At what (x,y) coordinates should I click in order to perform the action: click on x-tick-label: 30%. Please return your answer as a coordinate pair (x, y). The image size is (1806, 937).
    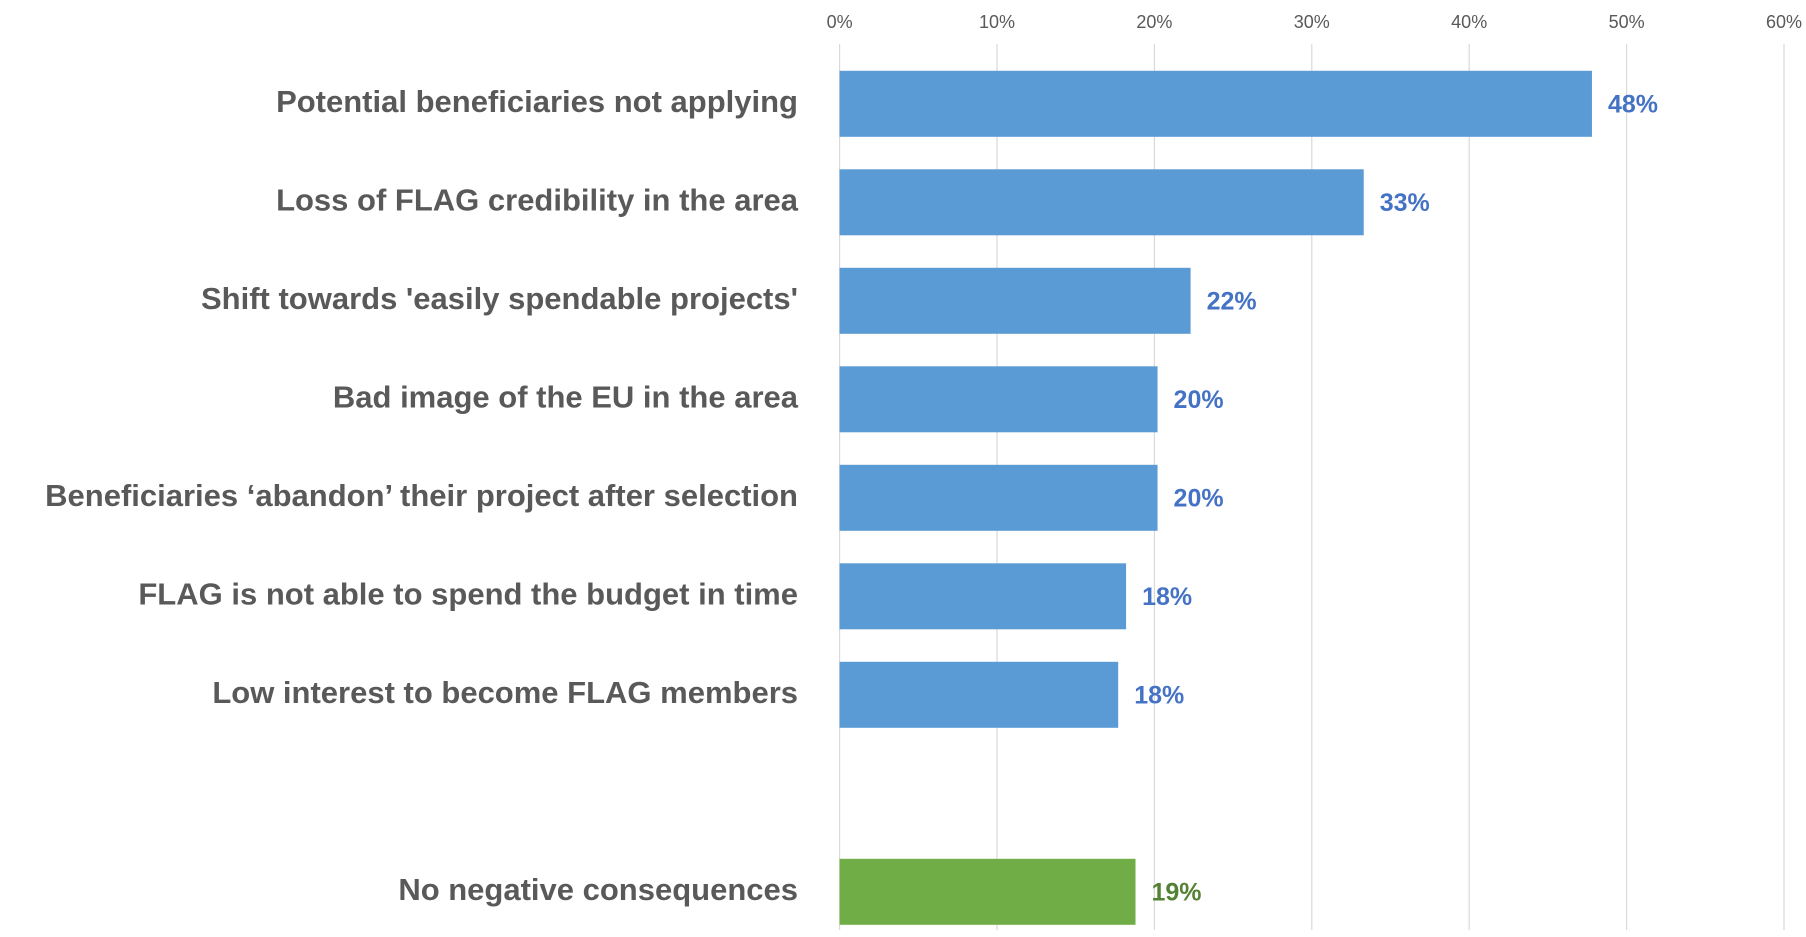
    Looking at the image, I should click on (1312, 22).